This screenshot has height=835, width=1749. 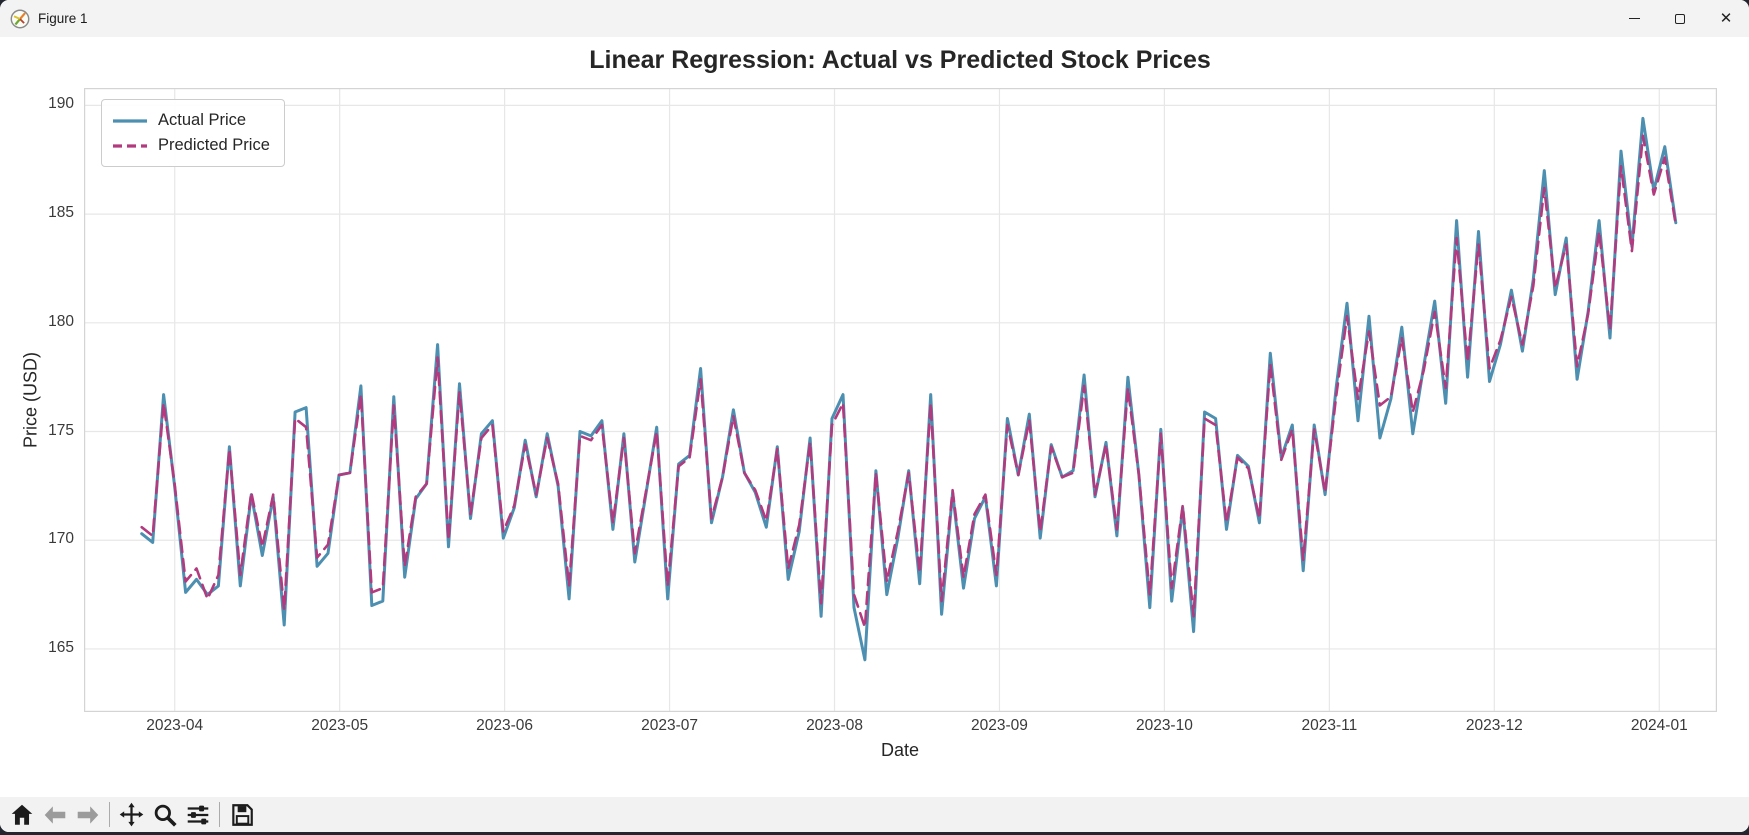 I want to click on back-button, so click(x=54, y=814).